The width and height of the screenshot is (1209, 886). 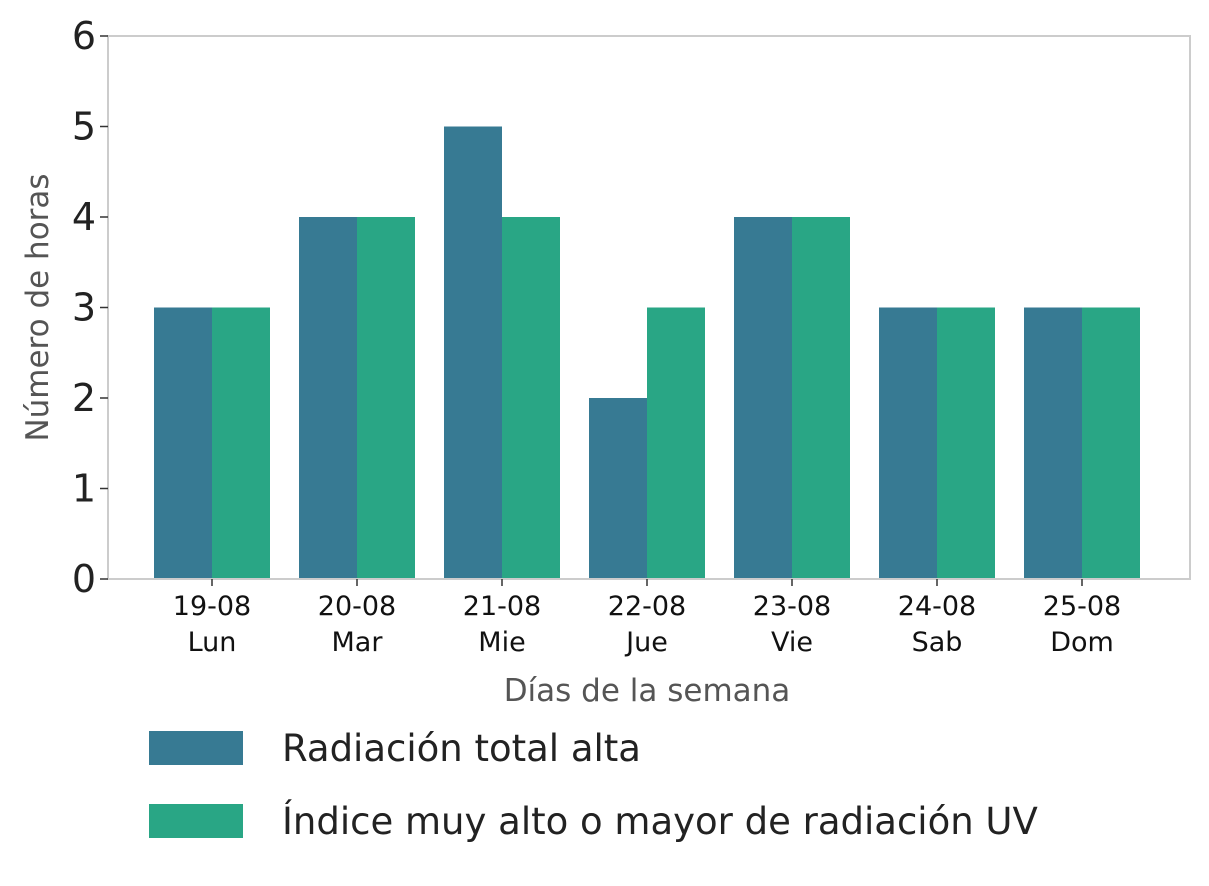 What do you see at coordinates (84, 579) in the screenshot?
I see `y-tick-label: 0` at bounding box center [84, 579].